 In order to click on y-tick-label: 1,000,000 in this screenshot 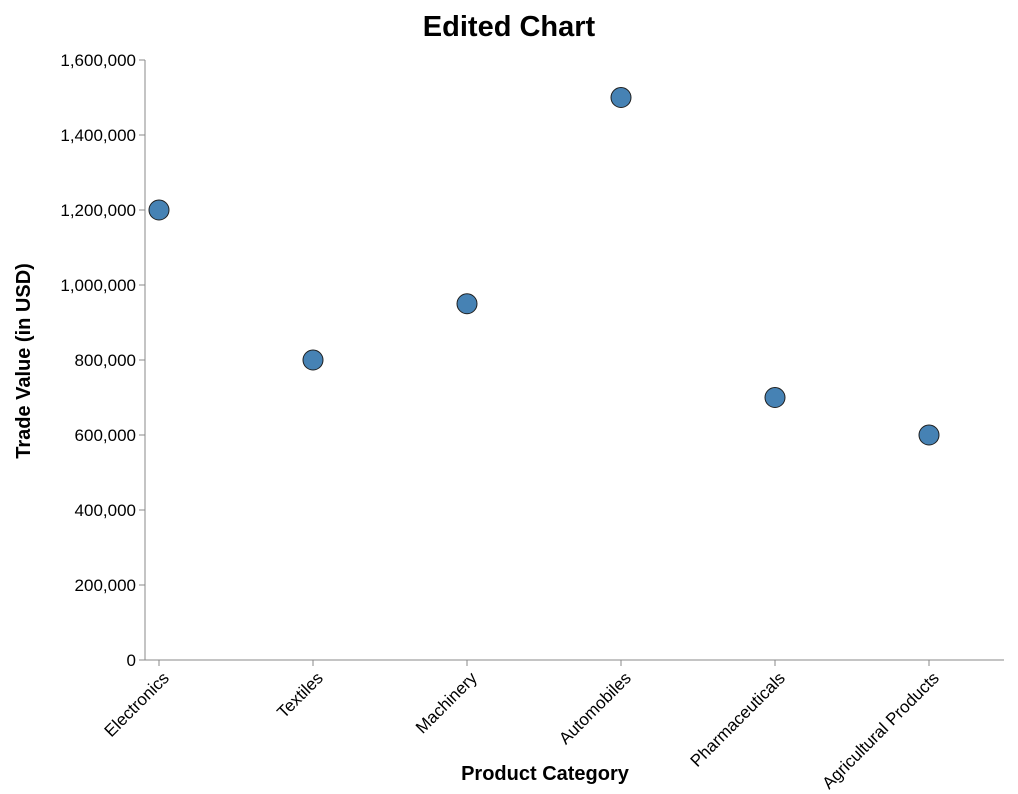, I will do `click(98, 285)`.